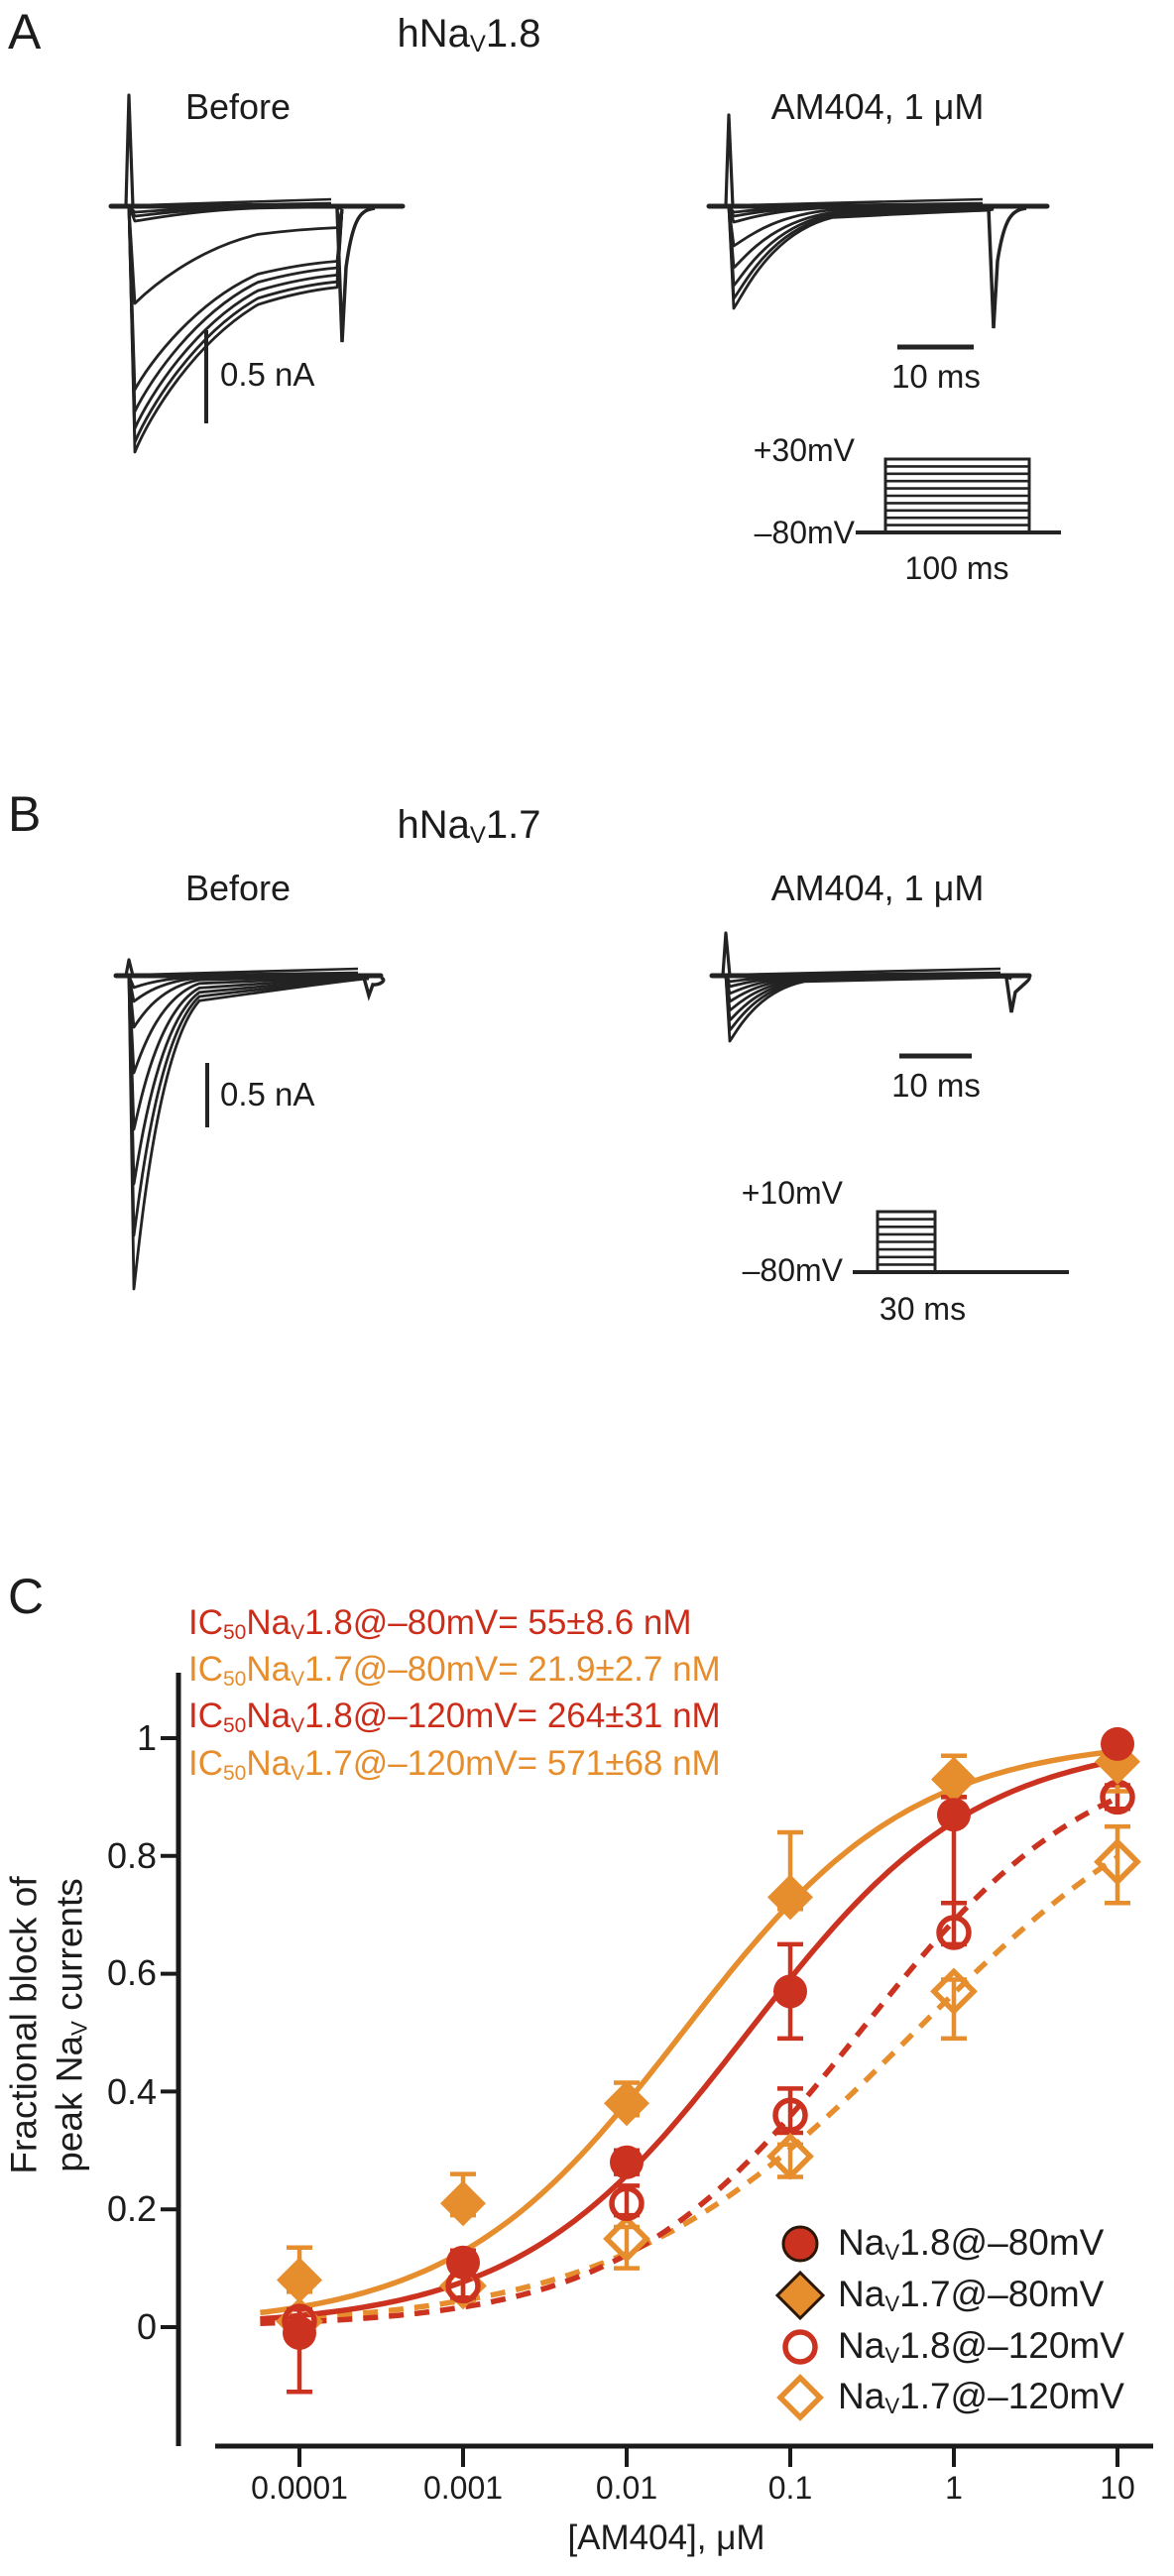  Describe the element at coordinates (954, 2488) in the screenshot. I see `x-tick-label: 1` at that location.